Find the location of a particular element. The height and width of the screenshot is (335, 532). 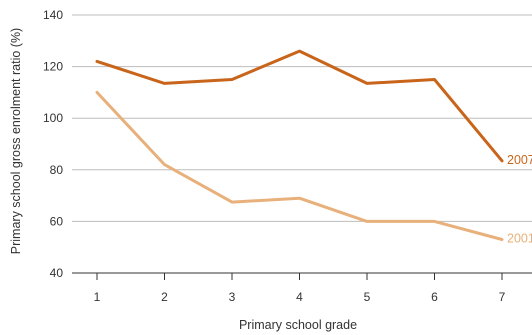

x-tick-label: 3 is located at coordinates (232, 297).